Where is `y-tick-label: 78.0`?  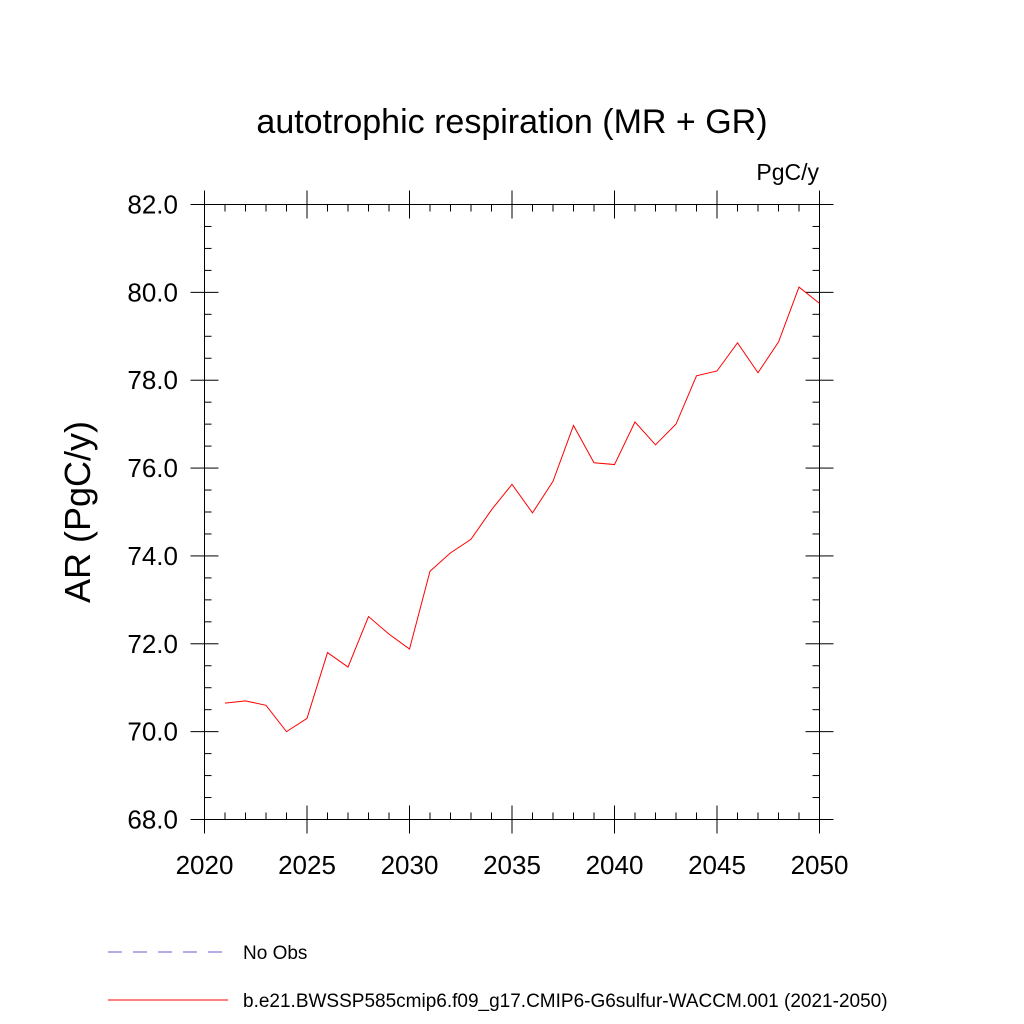
y-tick-label: 78.0 is located at coordinates (152, 380).